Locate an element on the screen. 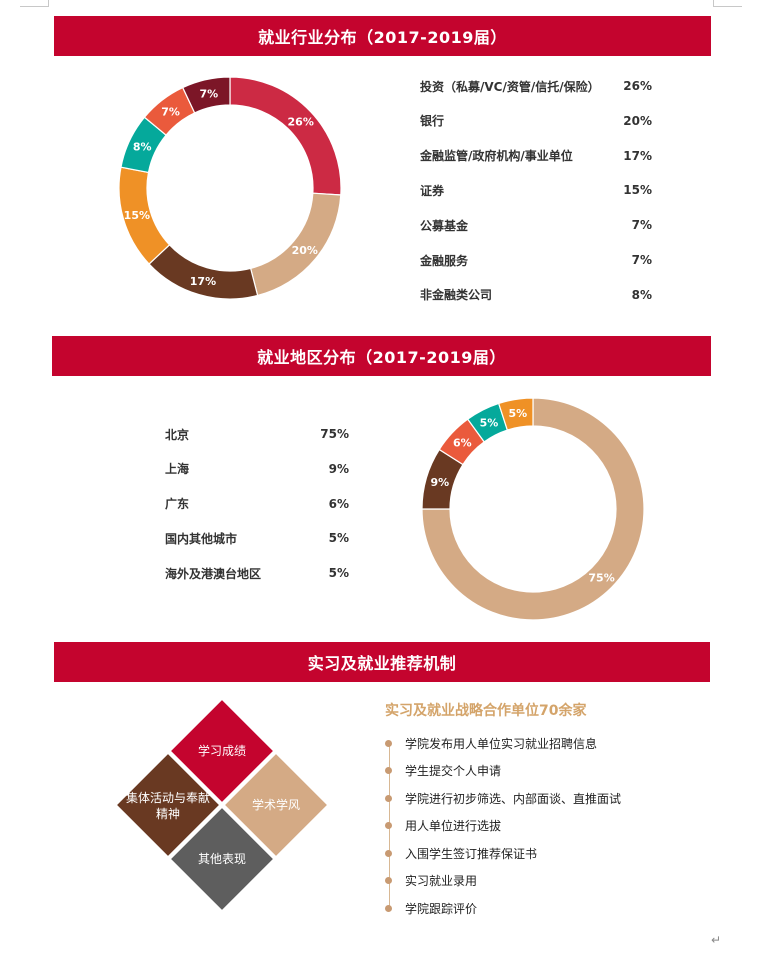  mechanism-banner: 实习及就业推荐机制 is located at coordinates (382, 662).